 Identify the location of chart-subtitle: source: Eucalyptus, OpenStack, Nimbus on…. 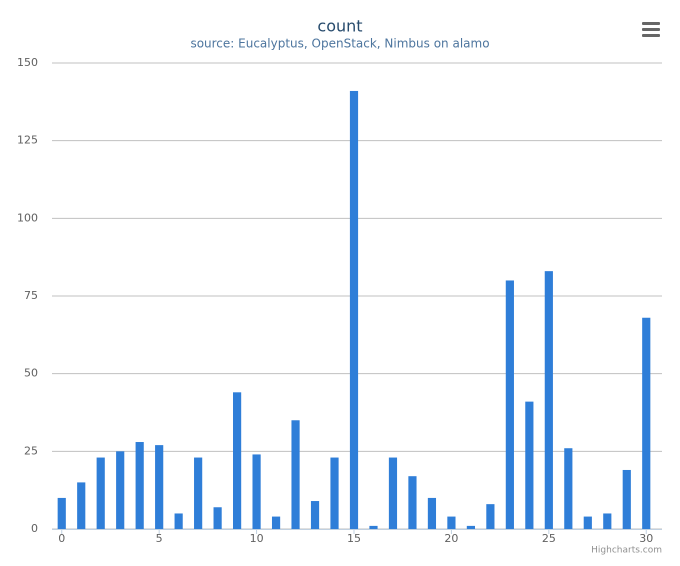
(339, 44).